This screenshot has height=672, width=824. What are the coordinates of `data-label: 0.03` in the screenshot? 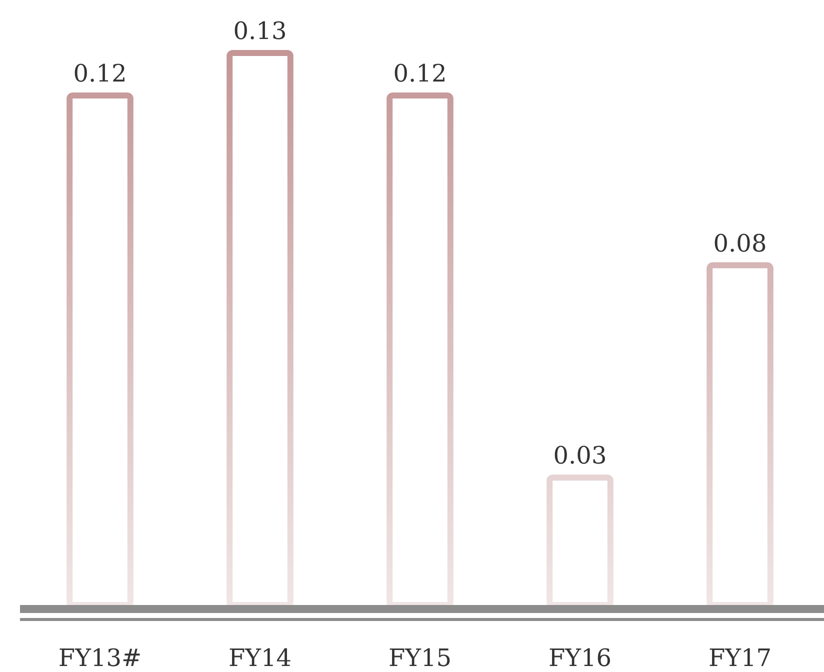 It's located at (580, 456).